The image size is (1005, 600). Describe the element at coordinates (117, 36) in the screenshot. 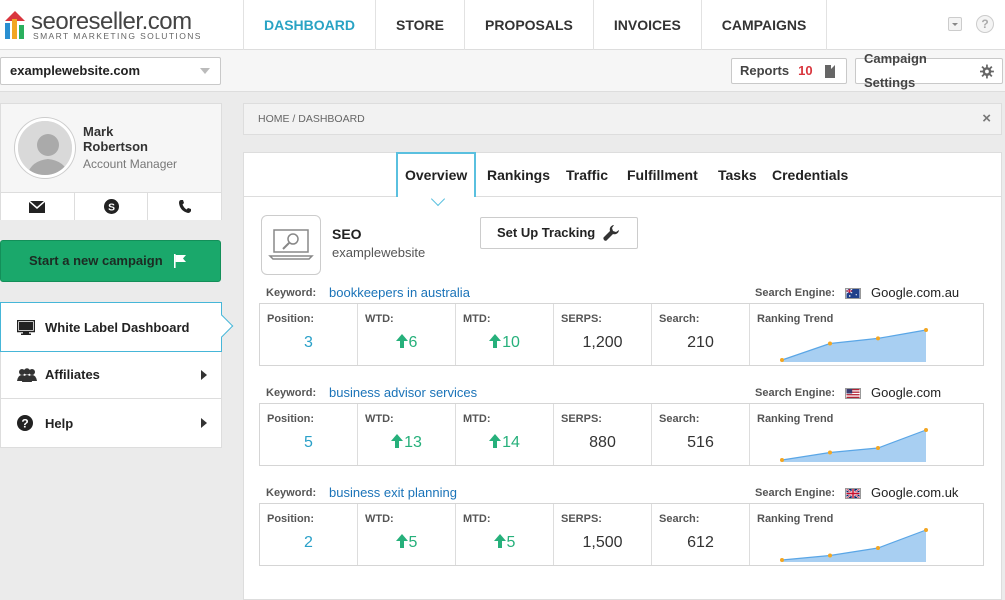

I see `brand-tagline: SMART MARKETING SOLUTIONS` at that location.